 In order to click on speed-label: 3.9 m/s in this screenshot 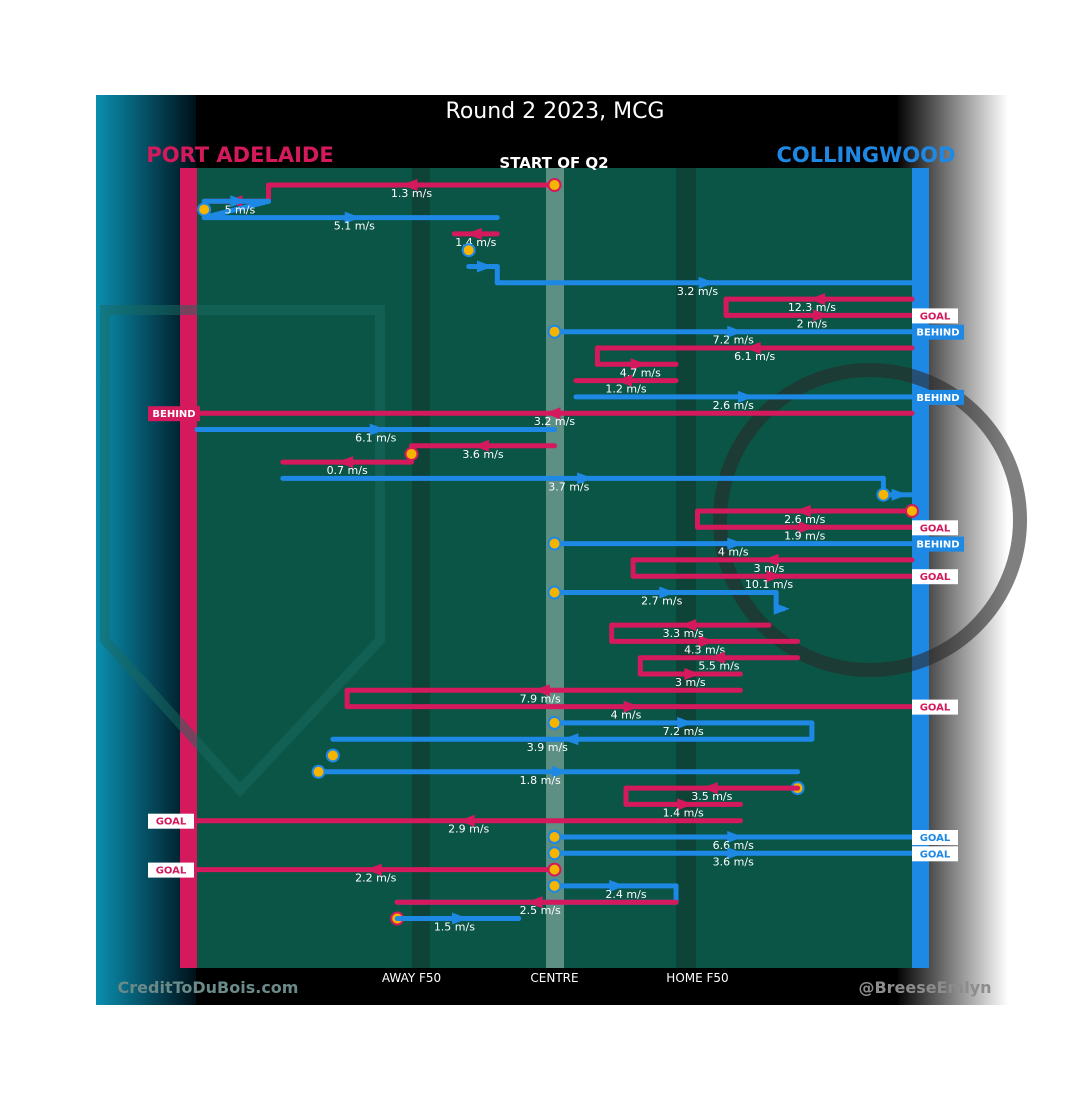, I will do `click(547, 747)`.